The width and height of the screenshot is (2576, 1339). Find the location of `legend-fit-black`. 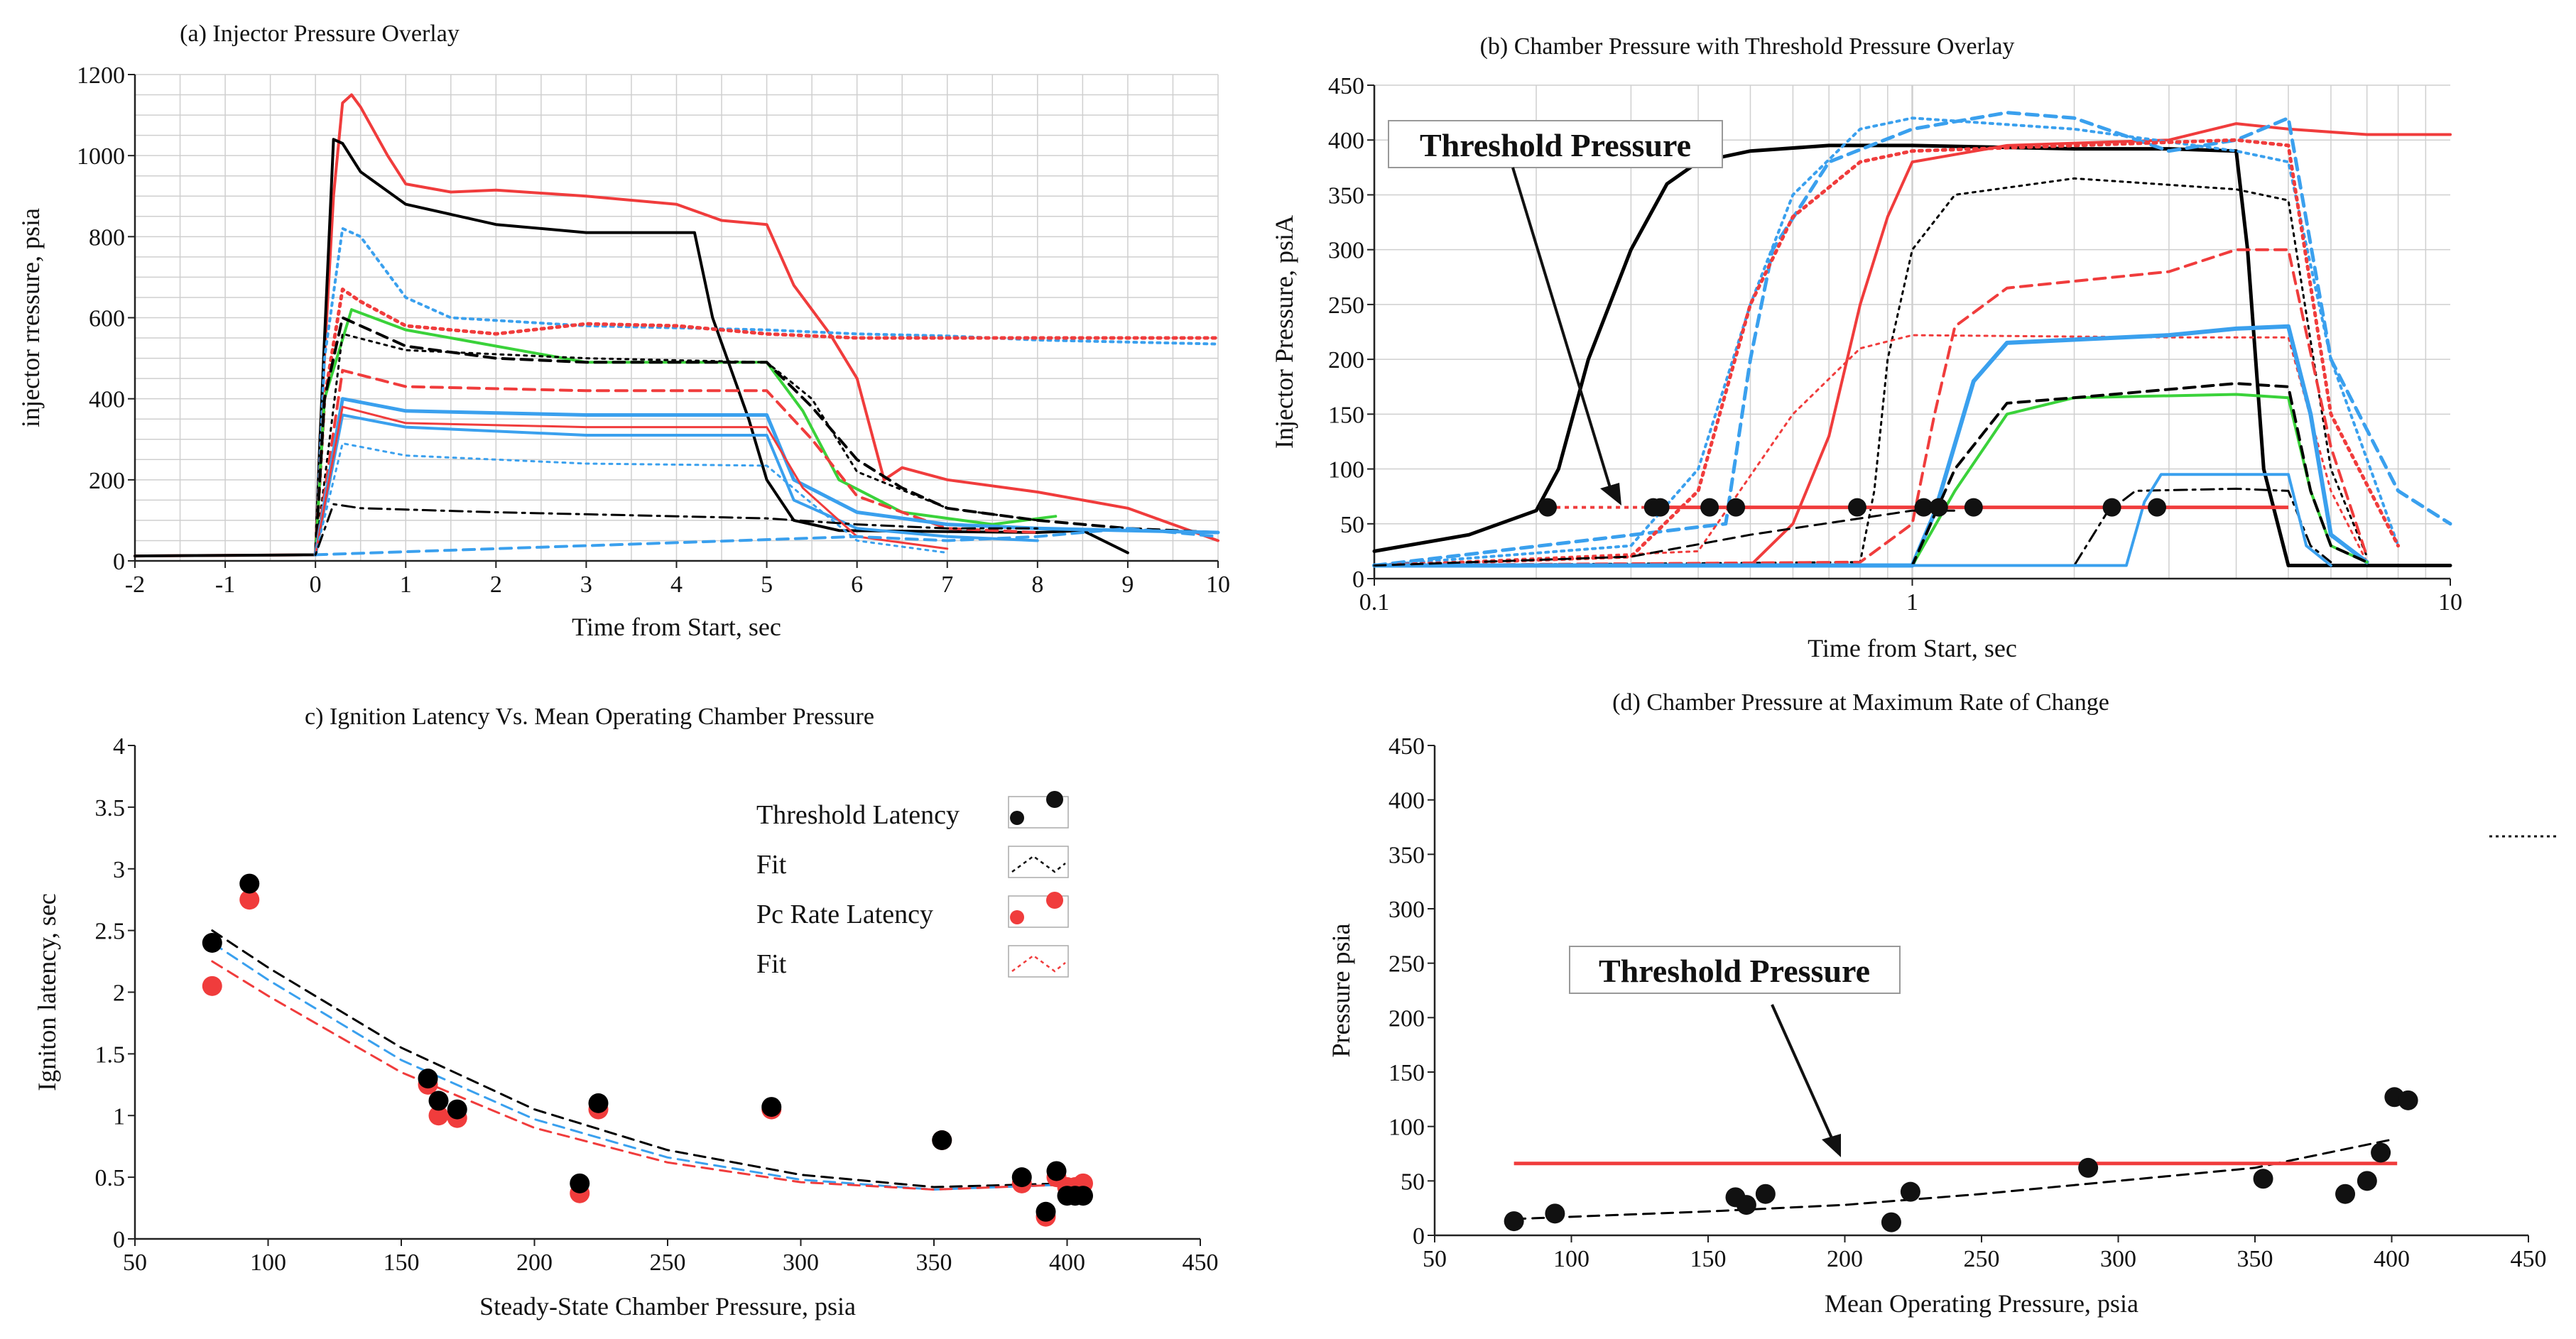

legend-fit-black is located at coordinates (1038, 864).